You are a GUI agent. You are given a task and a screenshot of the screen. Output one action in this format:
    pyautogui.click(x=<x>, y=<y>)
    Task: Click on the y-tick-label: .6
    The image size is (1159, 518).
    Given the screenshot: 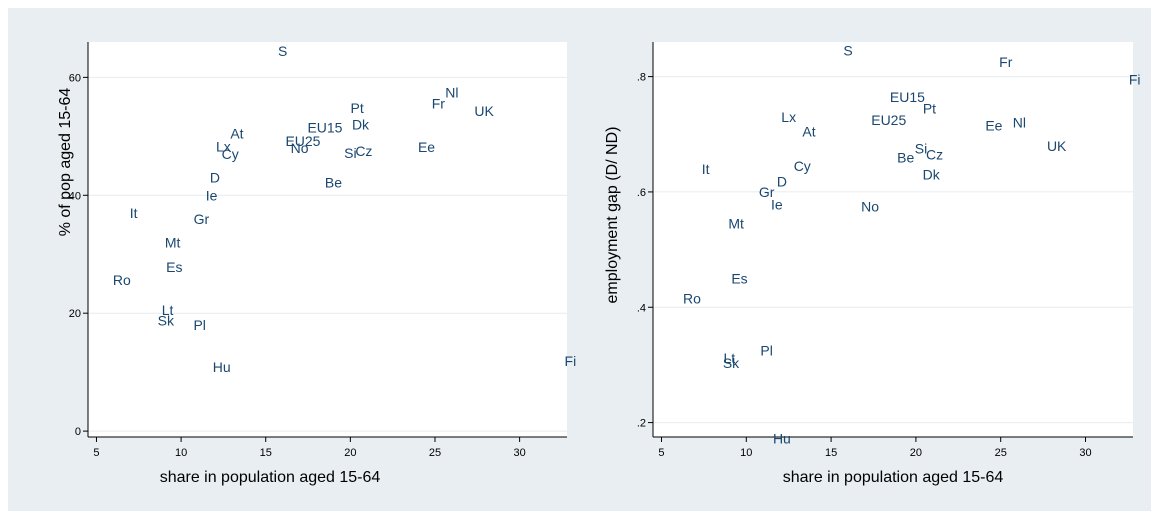 What is the action you would take?
    pyautogui.click(x=641, y=193)
    